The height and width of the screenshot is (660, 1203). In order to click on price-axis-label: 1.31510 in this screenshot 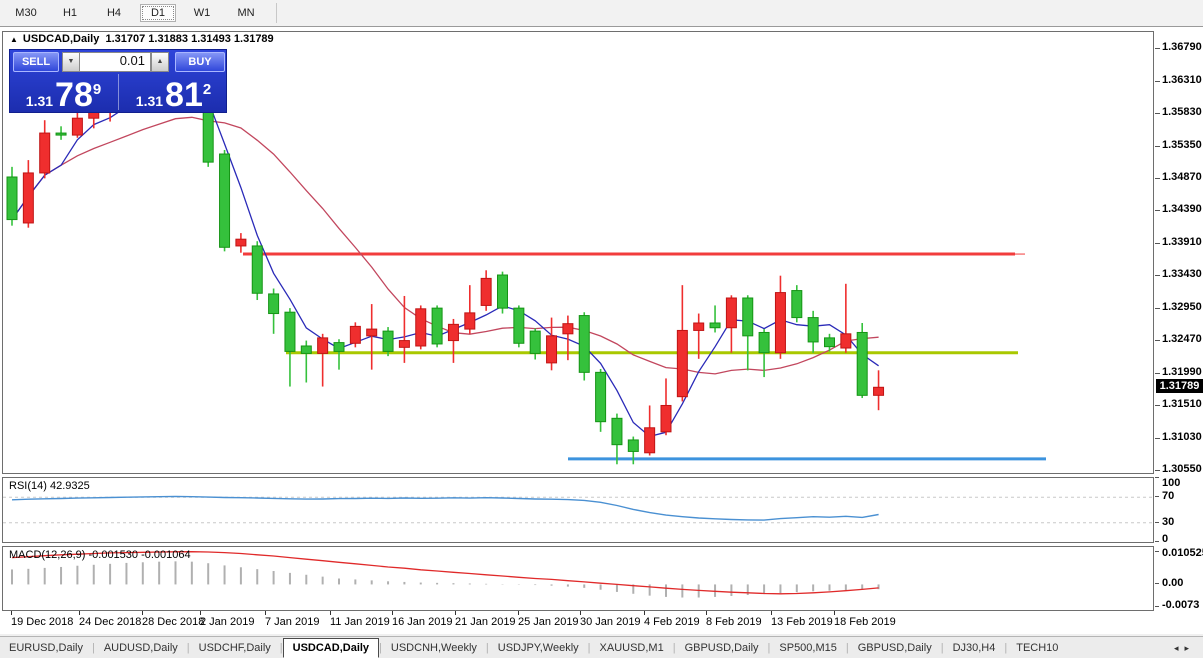, I will do `click(1182, 404)`.